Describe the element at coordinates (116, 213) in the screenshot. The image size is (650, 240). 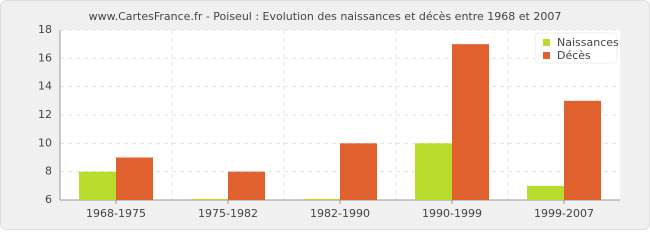
I see `x-tick-label: 1968-1975` at that location.